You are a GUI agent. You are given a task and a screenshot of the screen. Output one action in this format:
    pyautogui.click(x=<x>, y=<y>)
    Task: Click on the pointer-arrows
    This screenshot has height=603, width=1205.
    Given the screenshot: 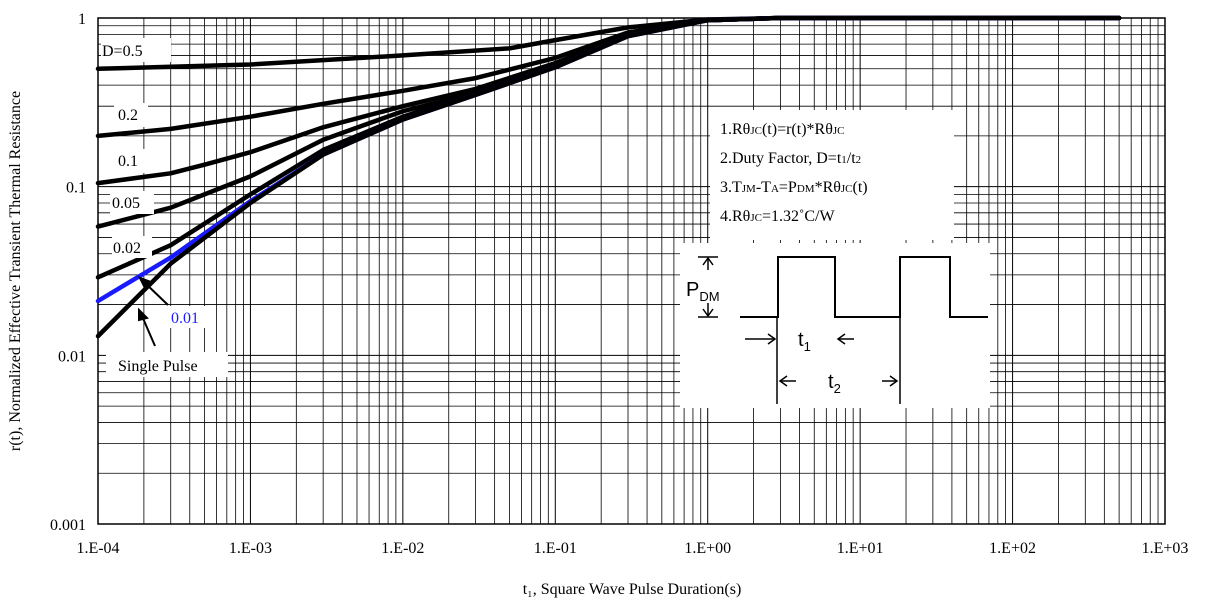 What is the action you would take?
    pyautogui.click(x=153, y=311)
    